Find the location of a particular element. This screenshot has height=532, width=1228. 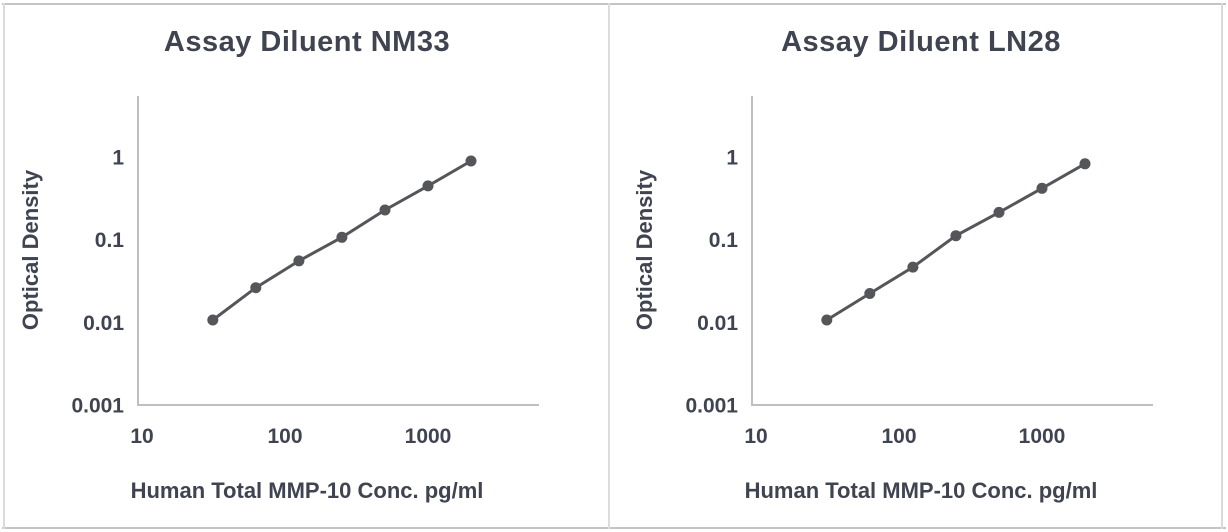

frame-border-right is located at coordinates (1222, 266).